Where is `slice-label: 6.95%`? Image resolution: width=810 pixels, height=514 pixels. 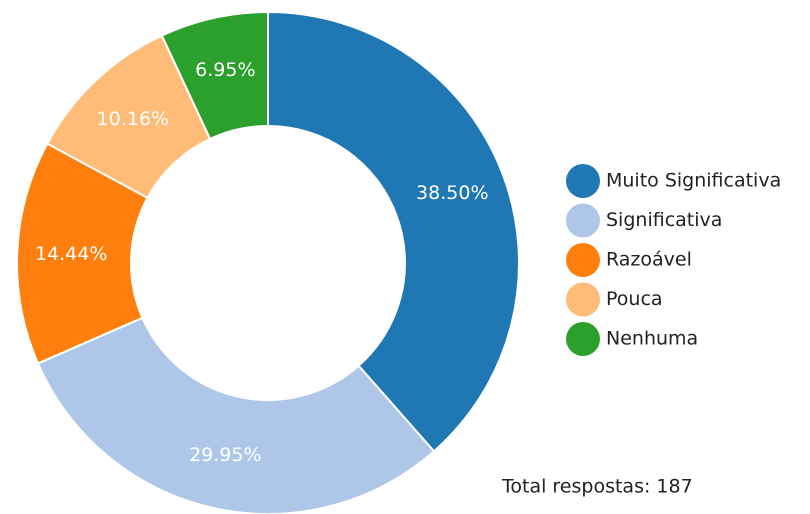 slice-label: 6.95% is located at coordinates (225, 70).